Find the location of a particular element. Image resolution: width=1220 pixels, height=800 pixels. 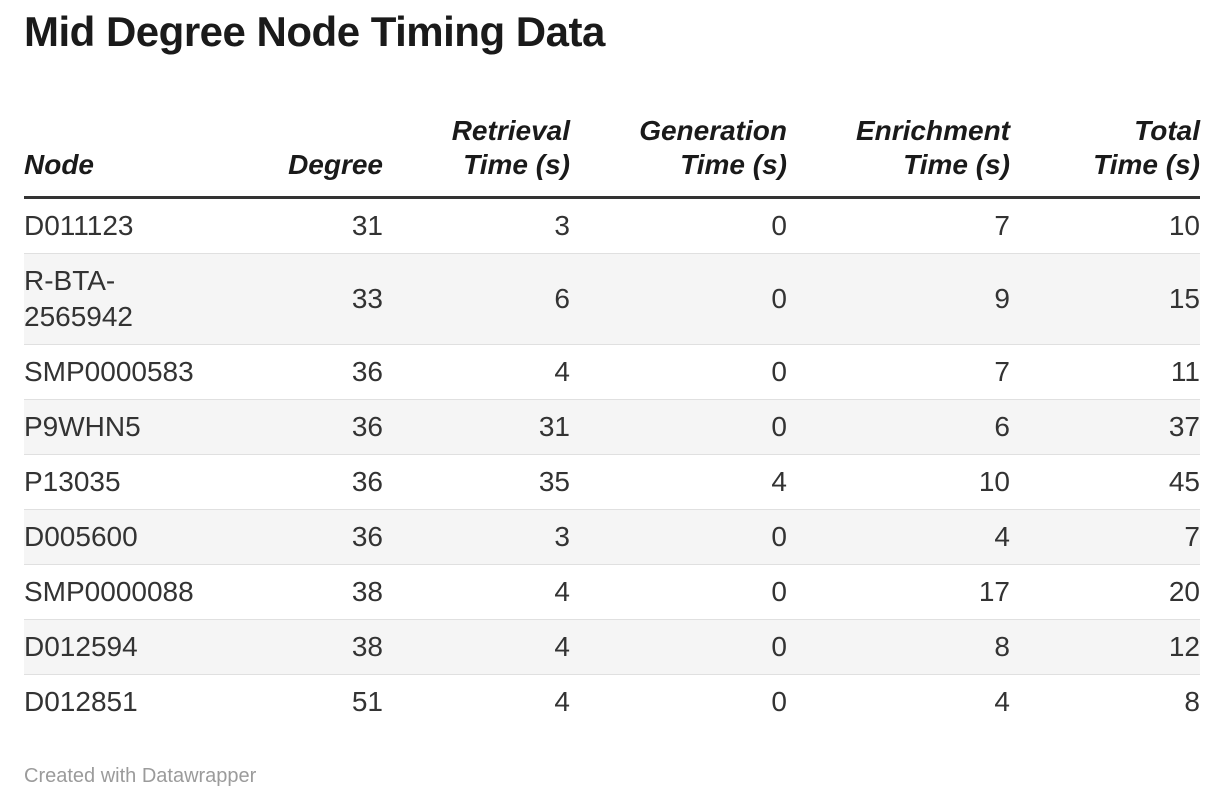

degree-cell: 51 is located at coordinates (367, 702).